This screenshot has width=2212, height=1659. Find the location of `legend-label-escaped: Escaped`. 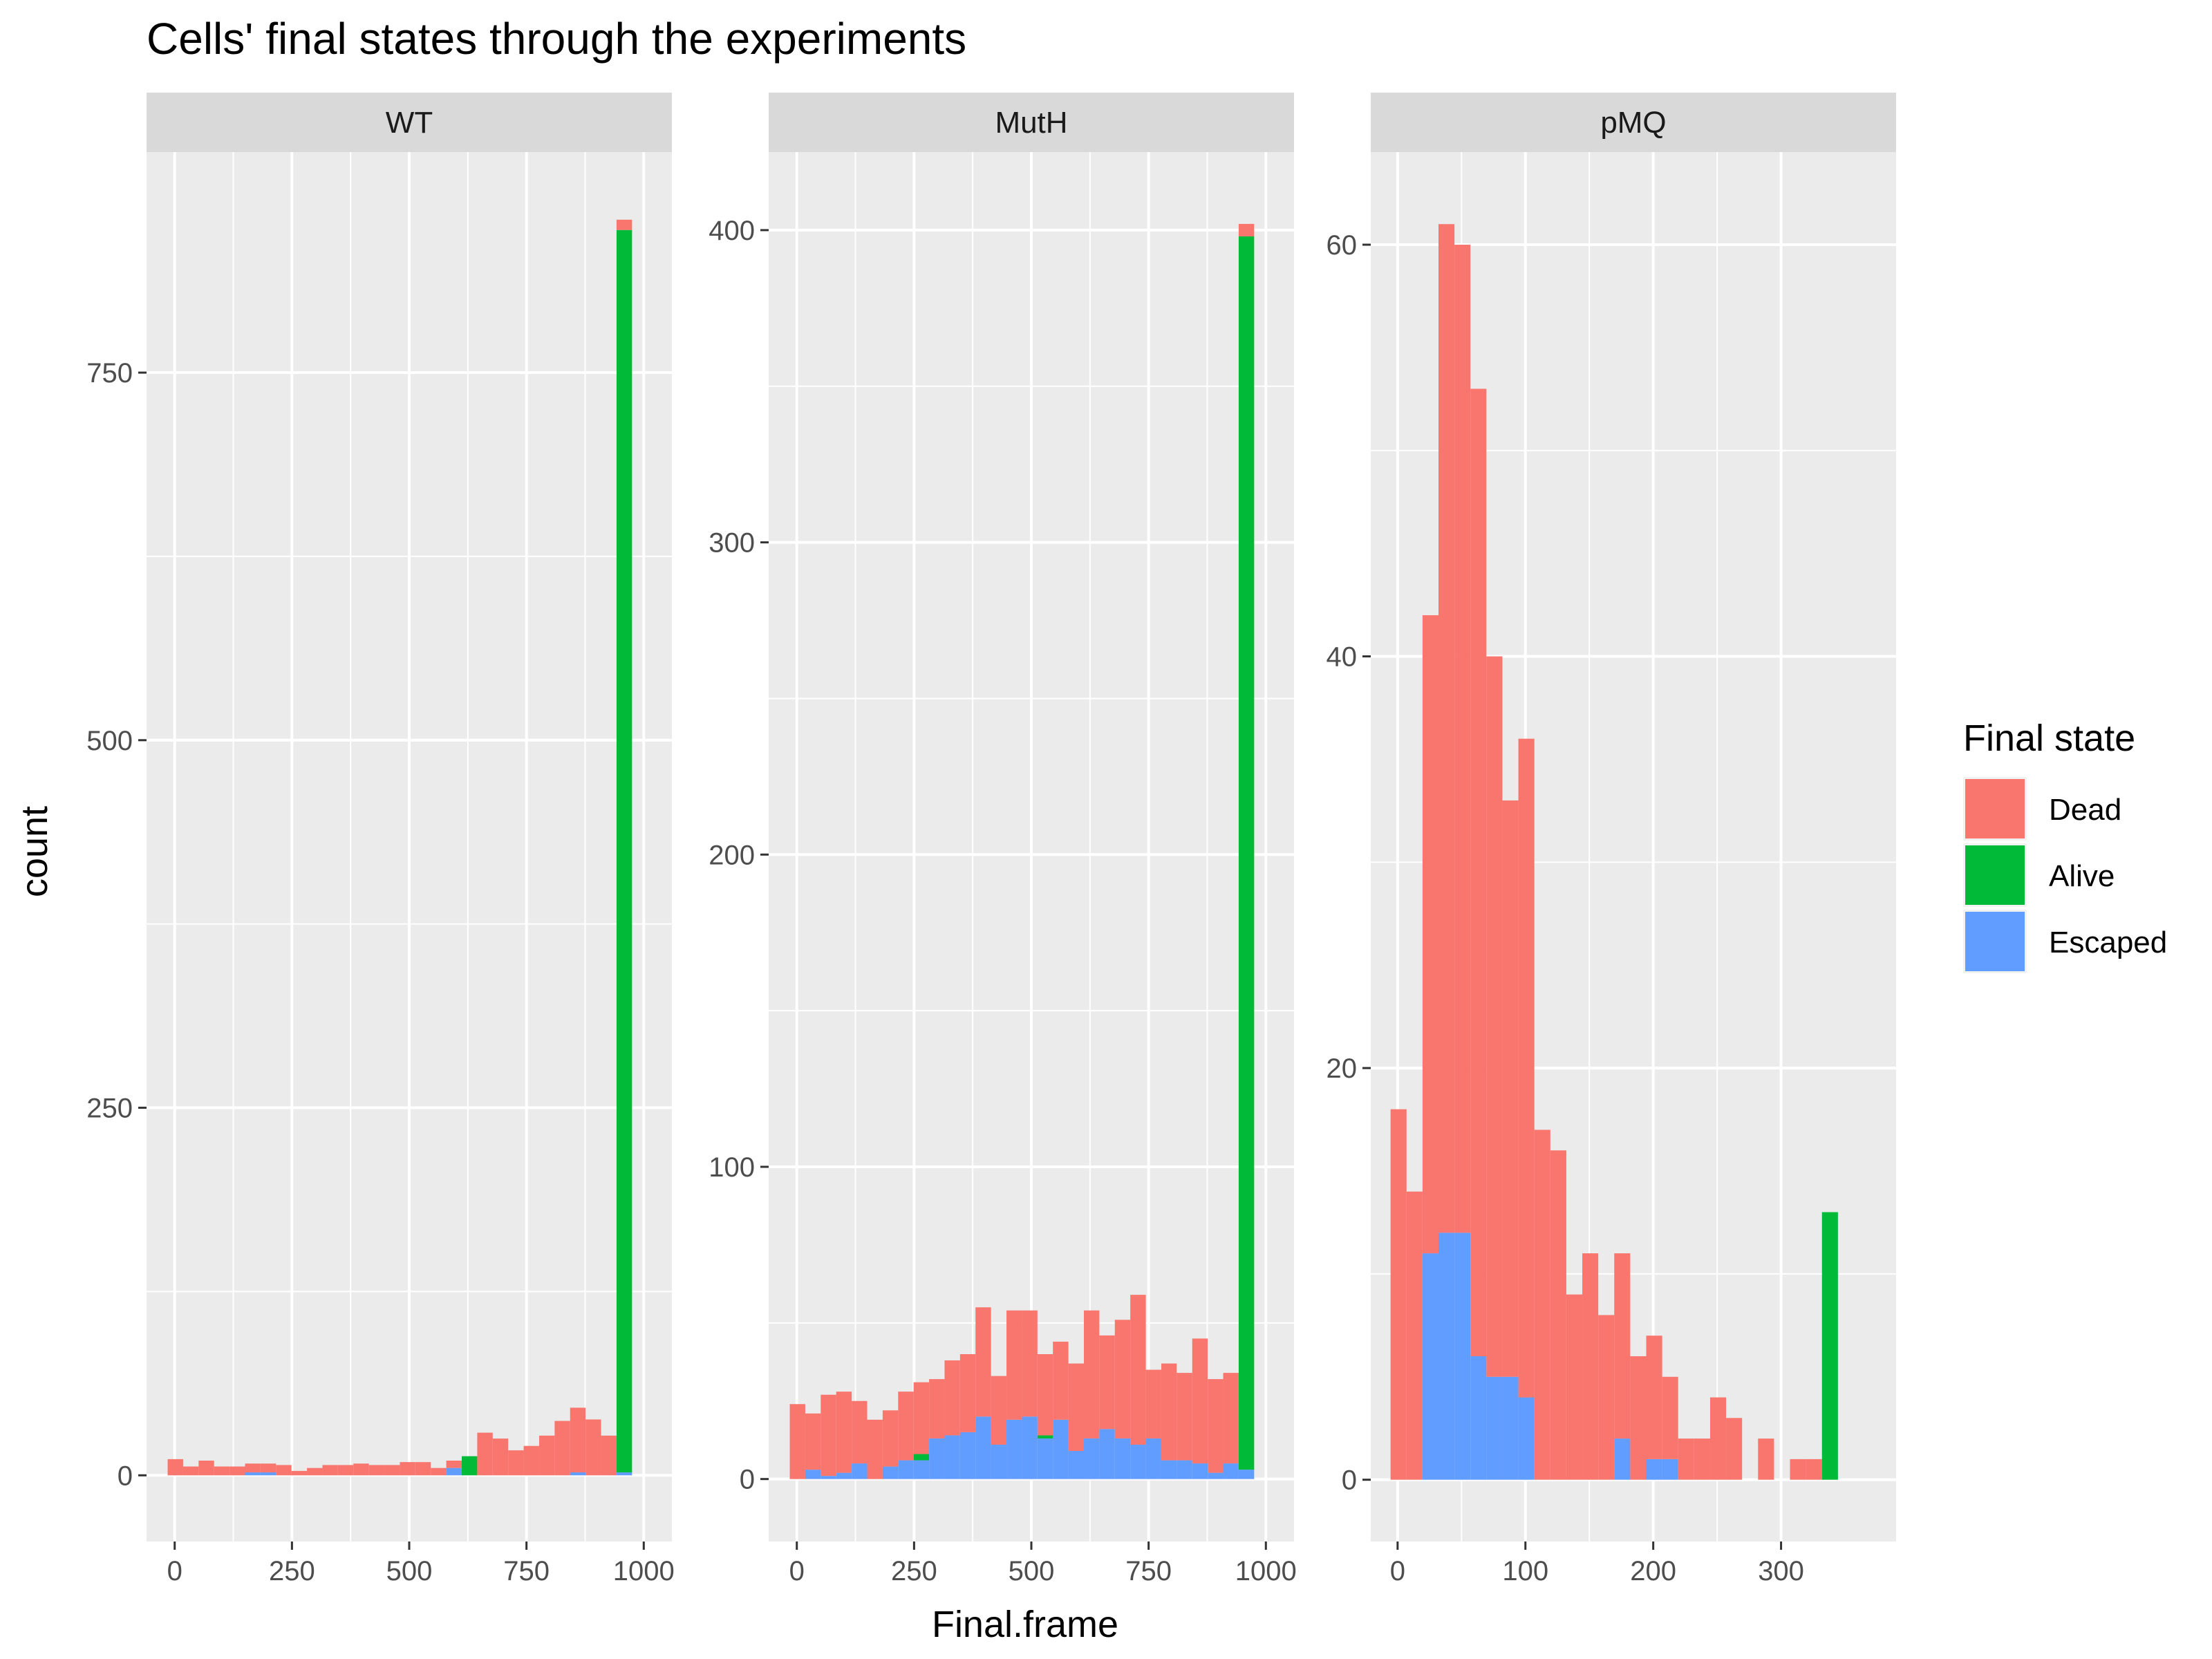

legend-label-escaped: Escaped is located at coordinates (2108, 943).